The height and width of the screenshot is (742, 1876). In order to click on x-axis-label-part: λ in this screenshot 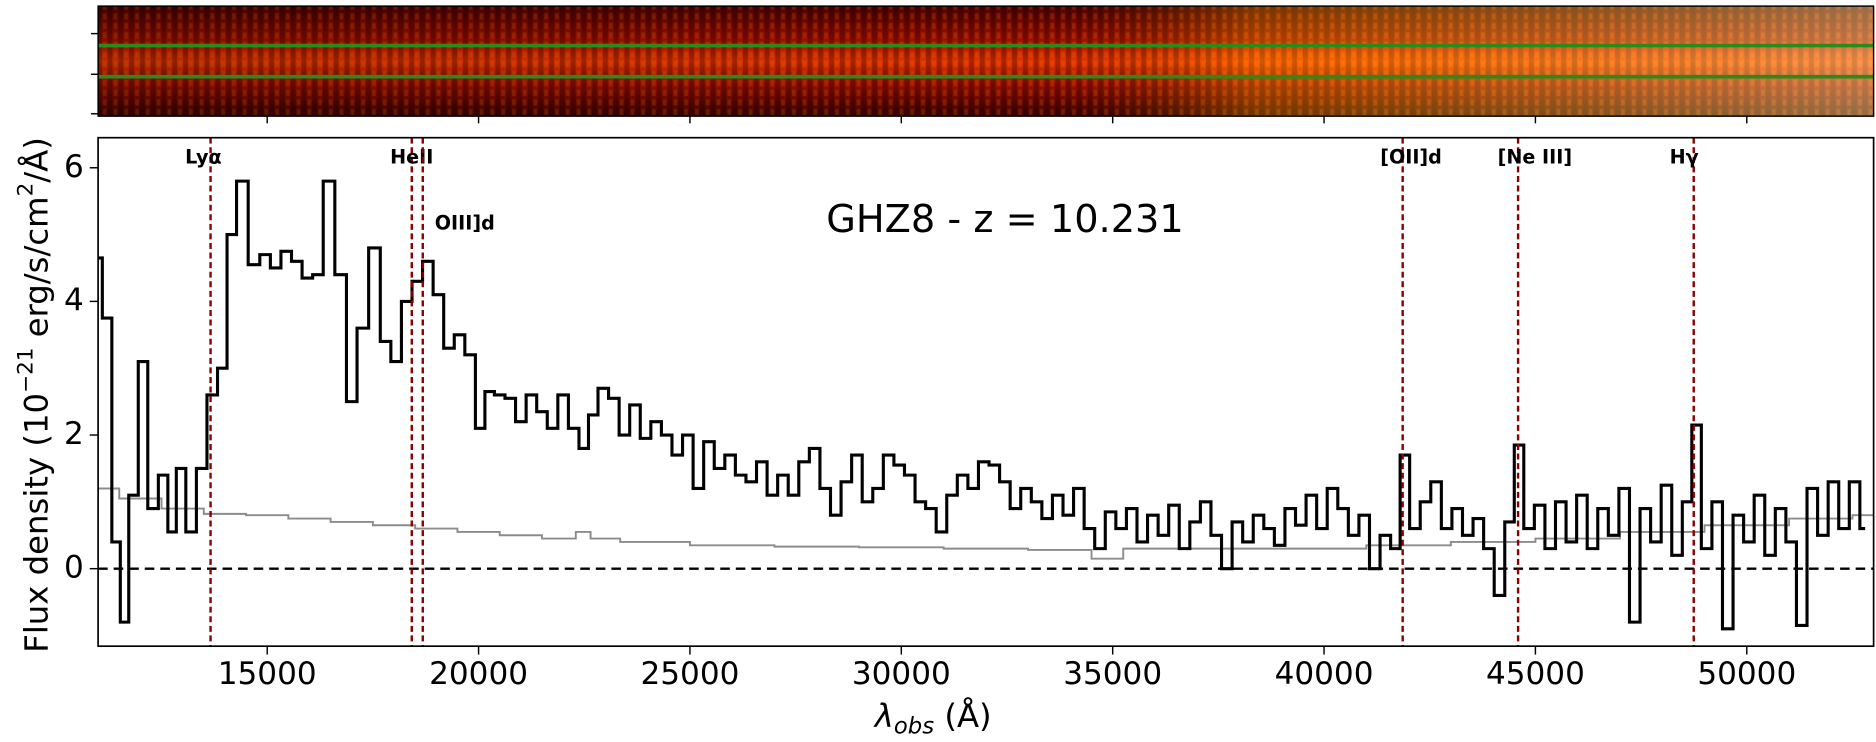, I will do `click(883, 716)`.